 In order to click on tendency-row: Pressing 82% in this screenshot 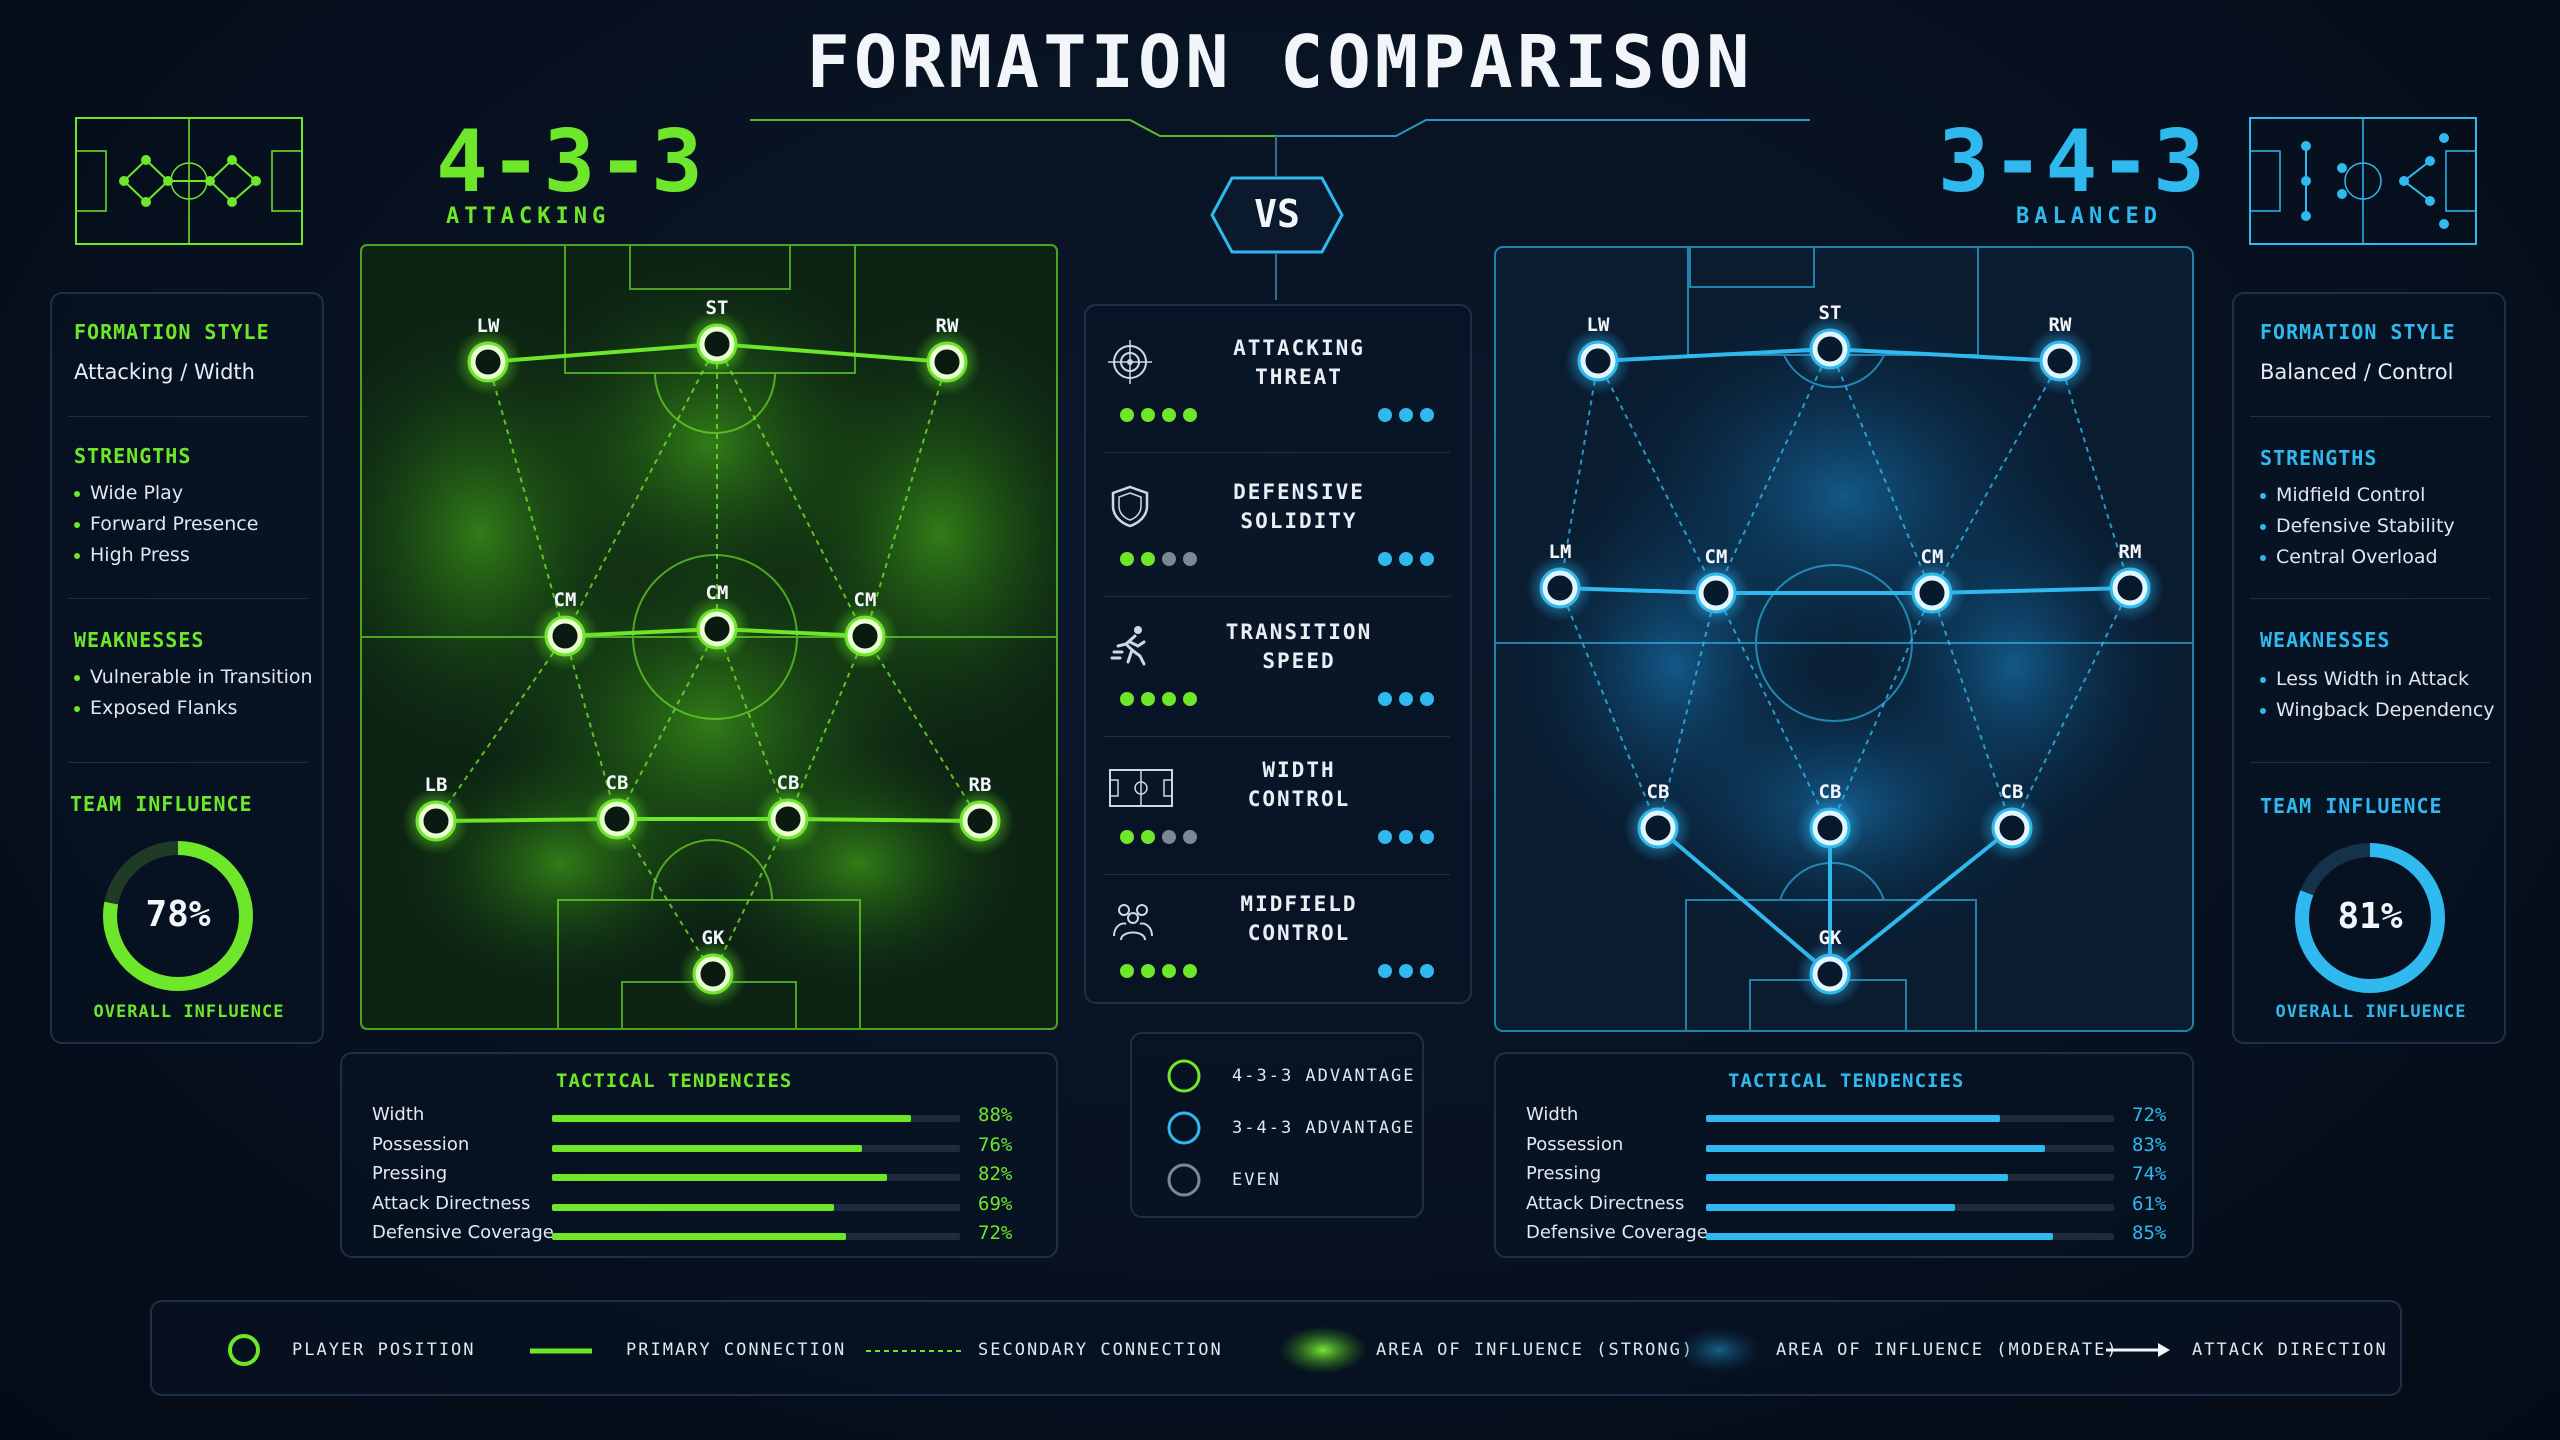, I will do `click(697, 1177)`.